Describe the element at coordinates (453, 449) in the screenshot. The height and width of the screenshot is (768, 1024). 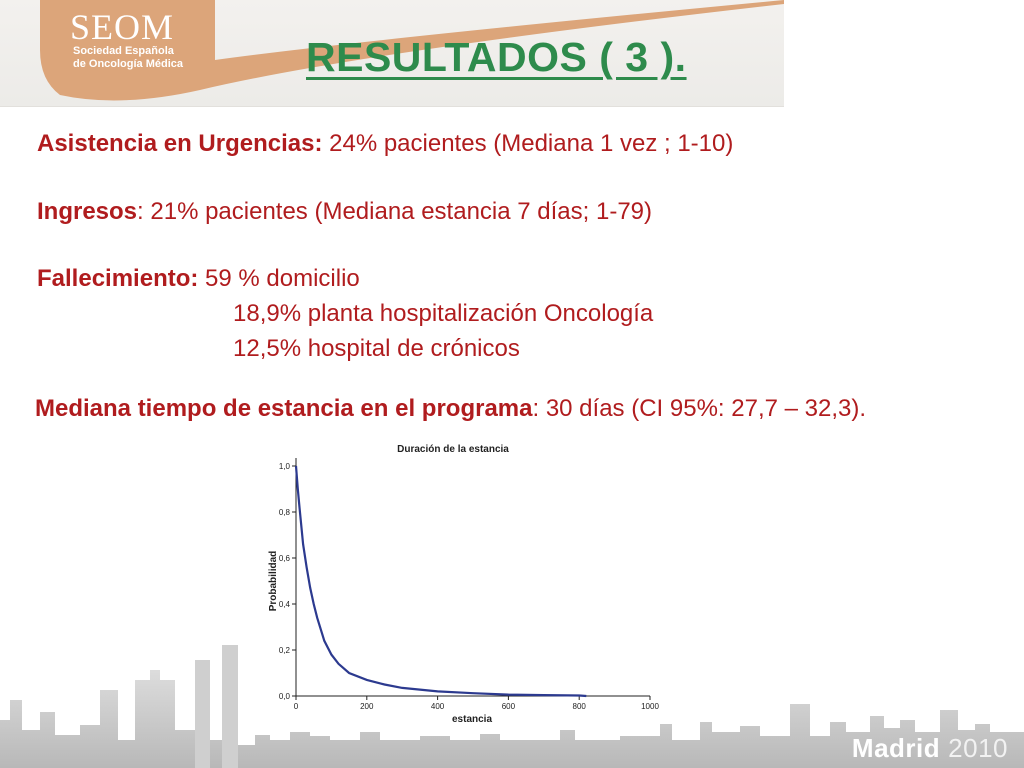
I see `chart-title: Duración de la estancia` at that location.